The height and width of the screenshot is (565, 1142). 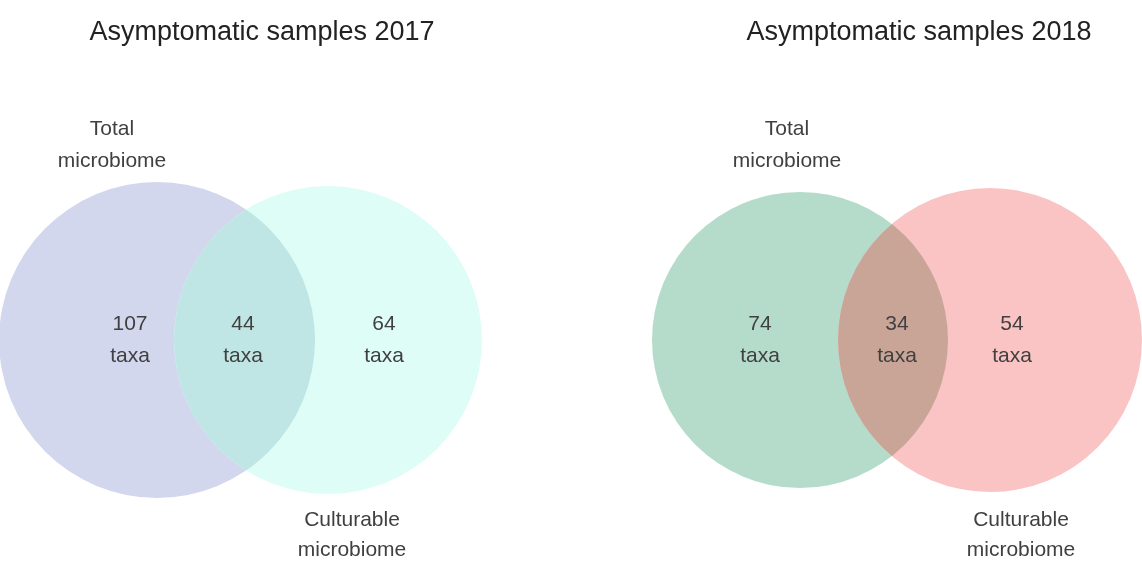 I want to click on data-label: 74 taxa, so click(x=760, y=338).